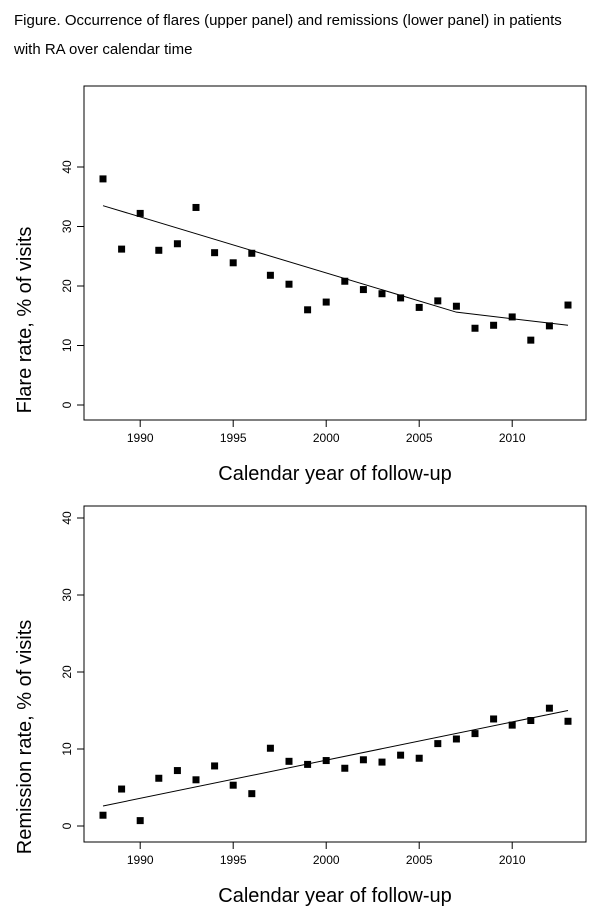  Describe the element at coordinates (25, 320) in the screenshot. I see `y-axis-title: Flare rate, % of visits` at that location.